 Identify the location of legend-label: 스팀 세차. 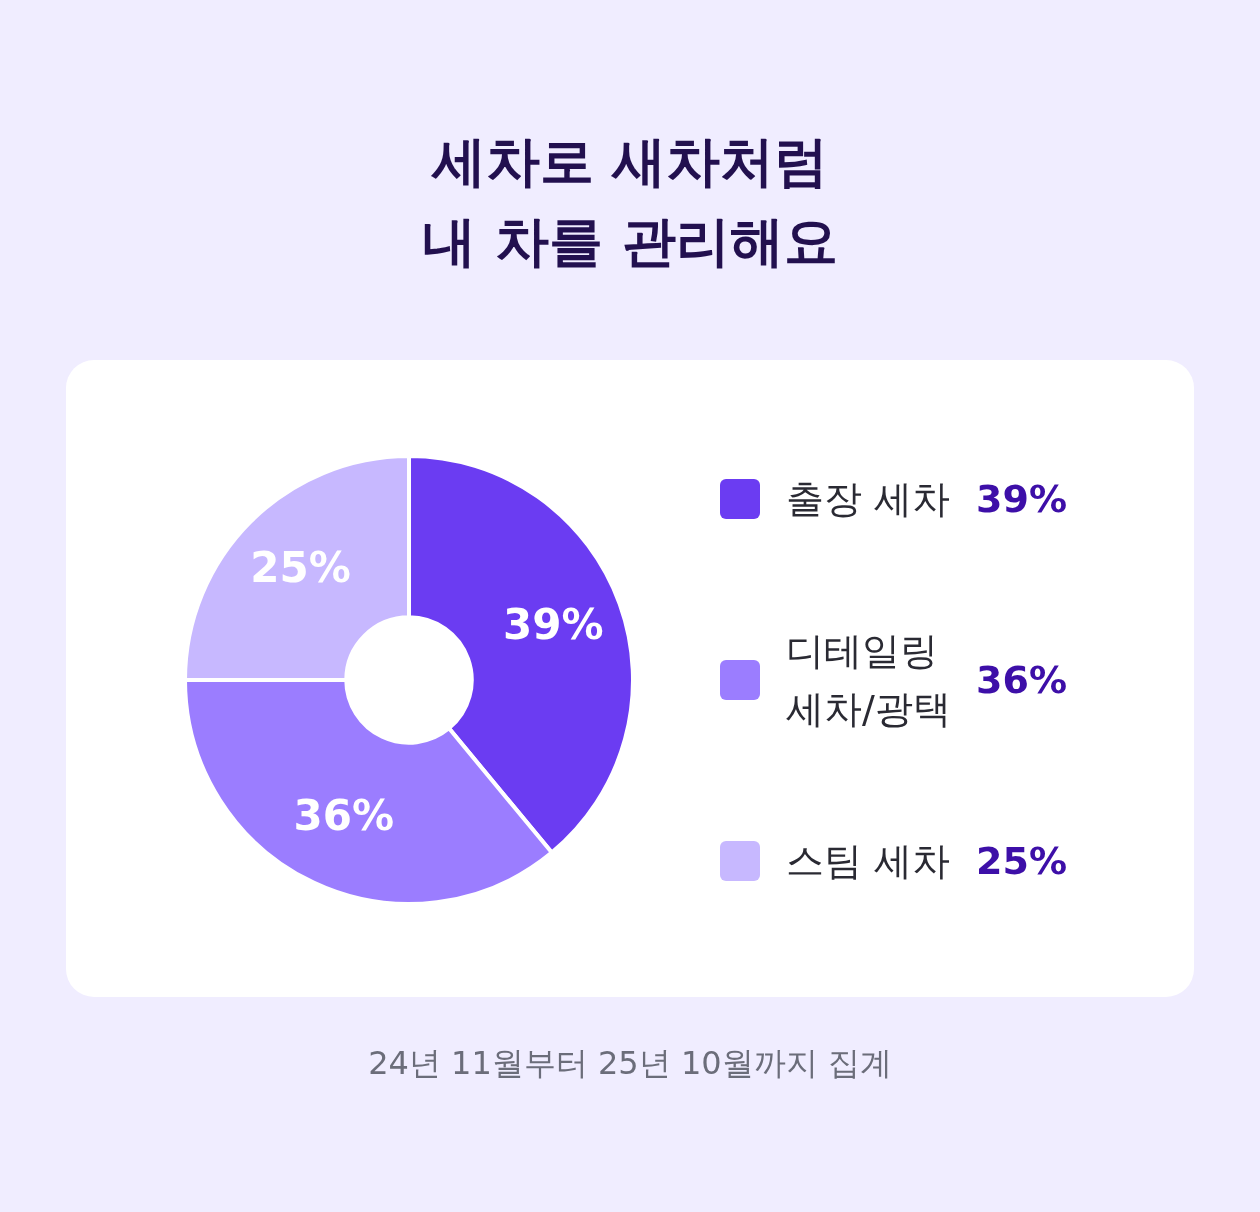
(869, 861).